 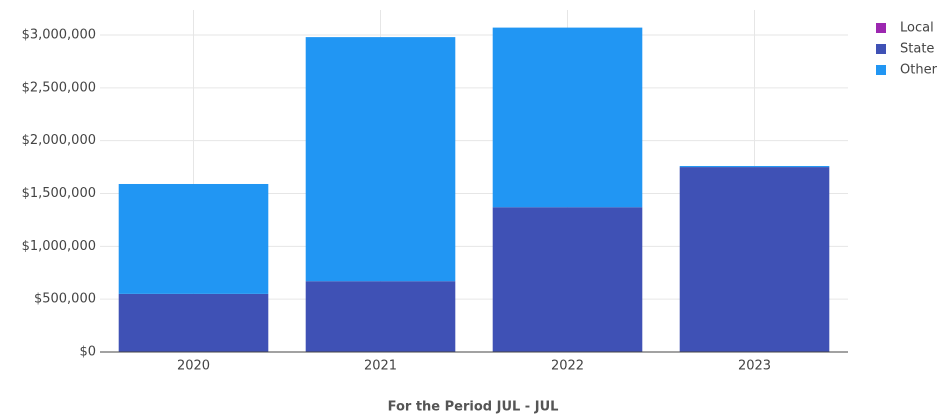 I want to click on x-axis-title: For the Period JUL - JUL, so click(x=473, y=407).